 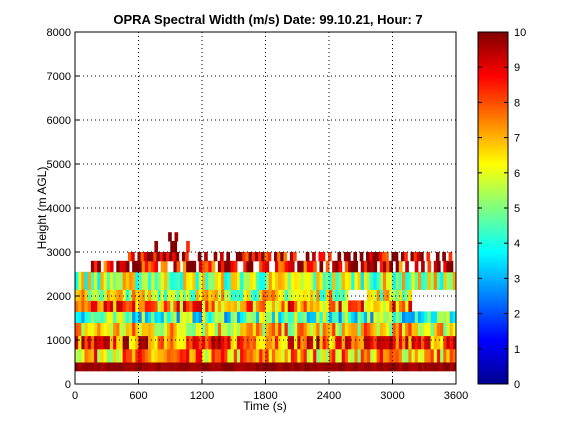 What do you see at coordinates (502, 209) in the screenshot?
I see `colorbar-ticks: 0 1 2 3 4 5 6 7 8 9 10` at bounding box center [502, 209].